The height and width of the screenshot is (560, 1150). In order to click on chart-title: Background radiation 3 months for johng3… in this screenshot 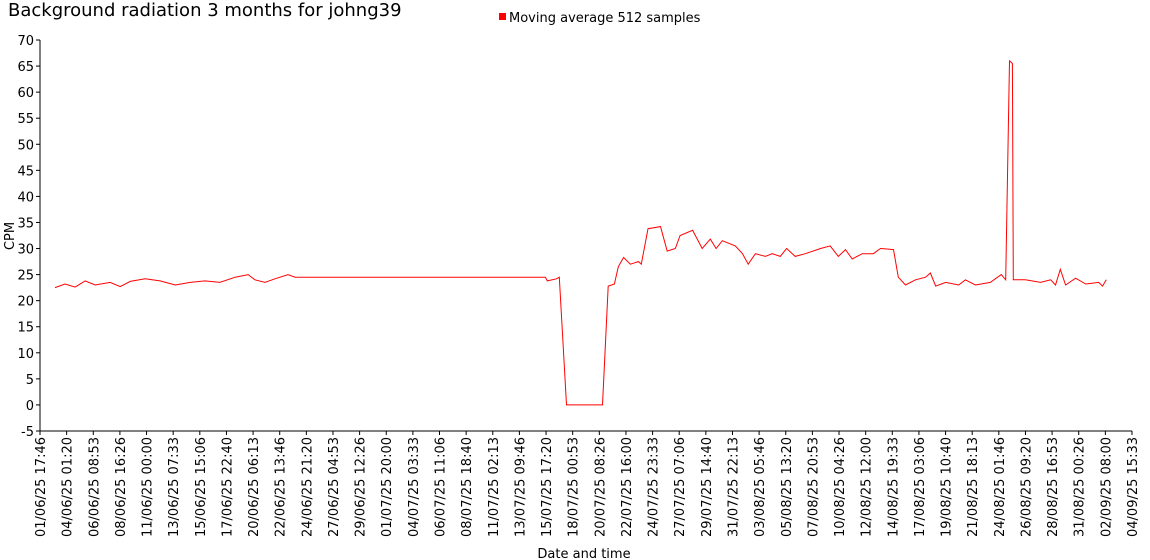, I will do `click(205, 10)`.